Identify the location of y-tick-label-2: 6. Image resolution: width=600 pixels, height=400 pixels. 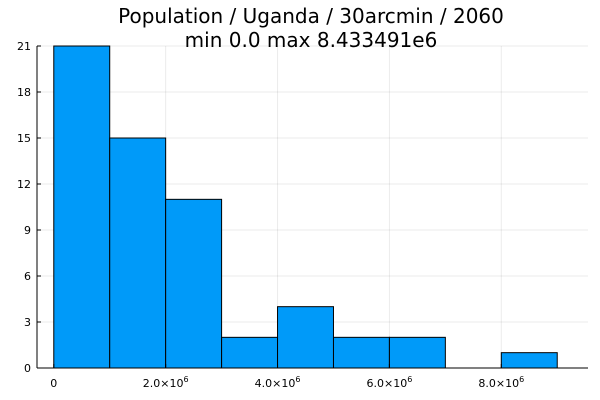
(27, 276).